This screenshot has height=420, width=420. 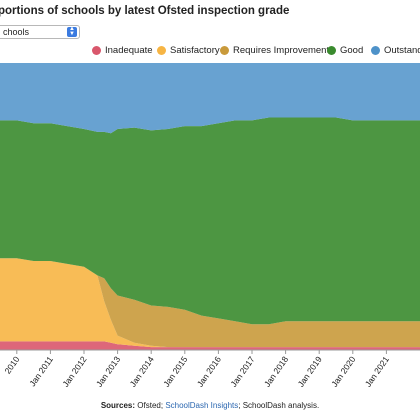 I want to click on x-tick-label: Jan 2015, so click(x=175, y=371).